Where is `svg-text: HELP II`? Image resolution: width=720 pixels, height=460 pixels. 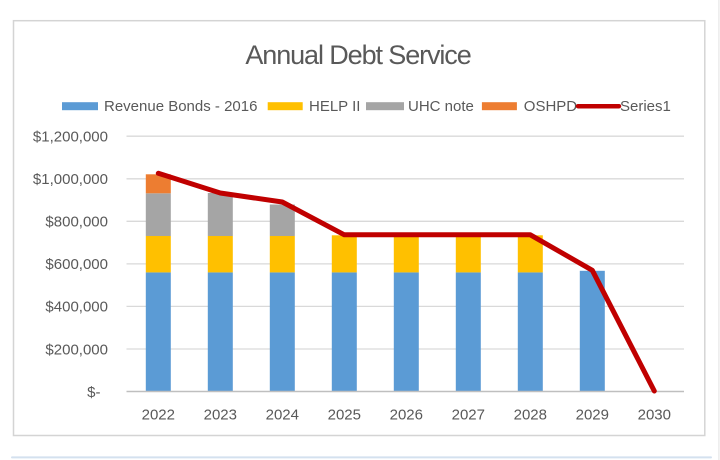 svg-text: HELP II is located at coordinates (334, 106).